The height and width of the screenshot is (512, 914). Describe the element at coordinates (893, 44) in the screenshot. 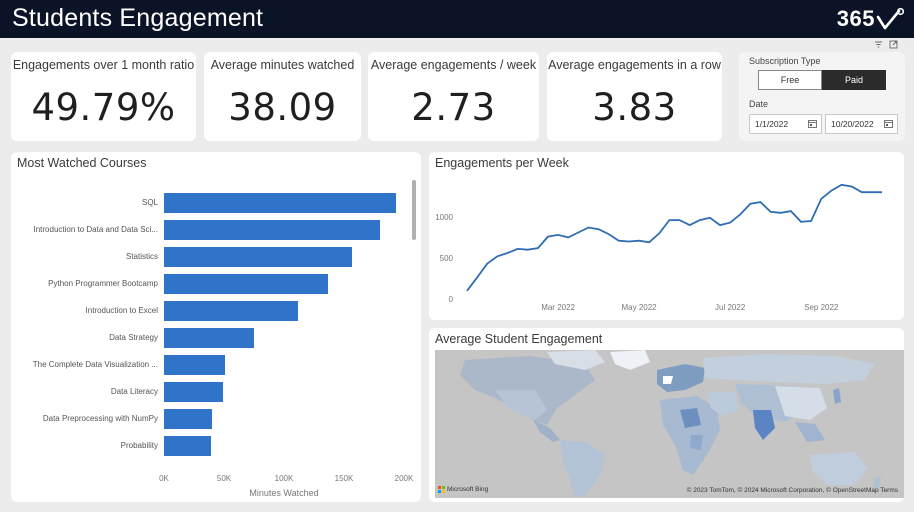

I see `focus-mode-icon` at that location.